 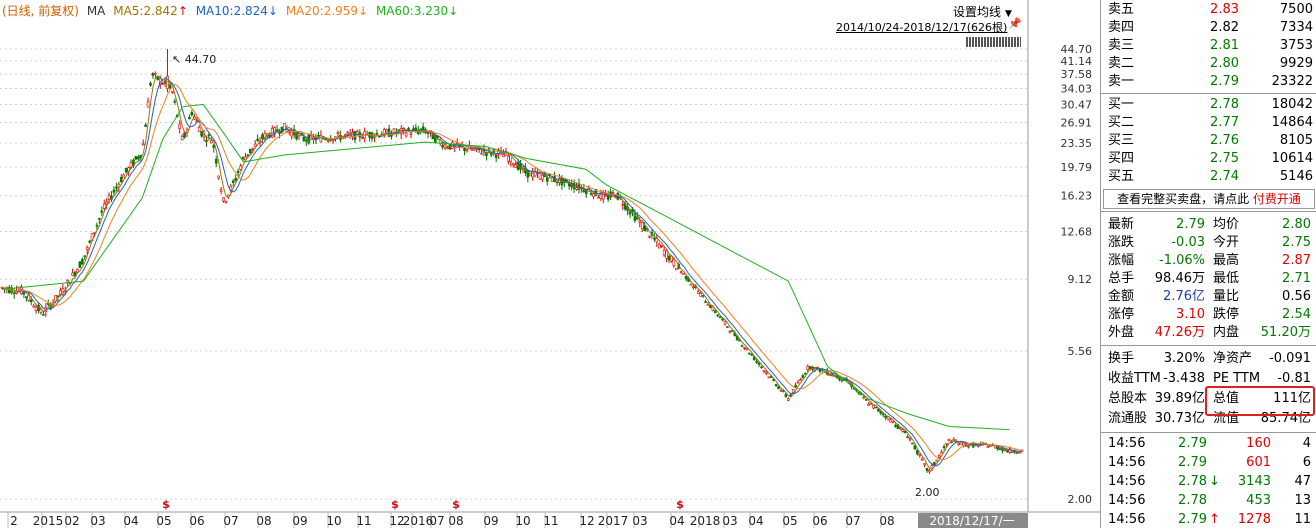 What do you see at coordinates (1192, 443) in the screenshot?
I see `tick-price: 2.79` at bounding box center [1192, 443].